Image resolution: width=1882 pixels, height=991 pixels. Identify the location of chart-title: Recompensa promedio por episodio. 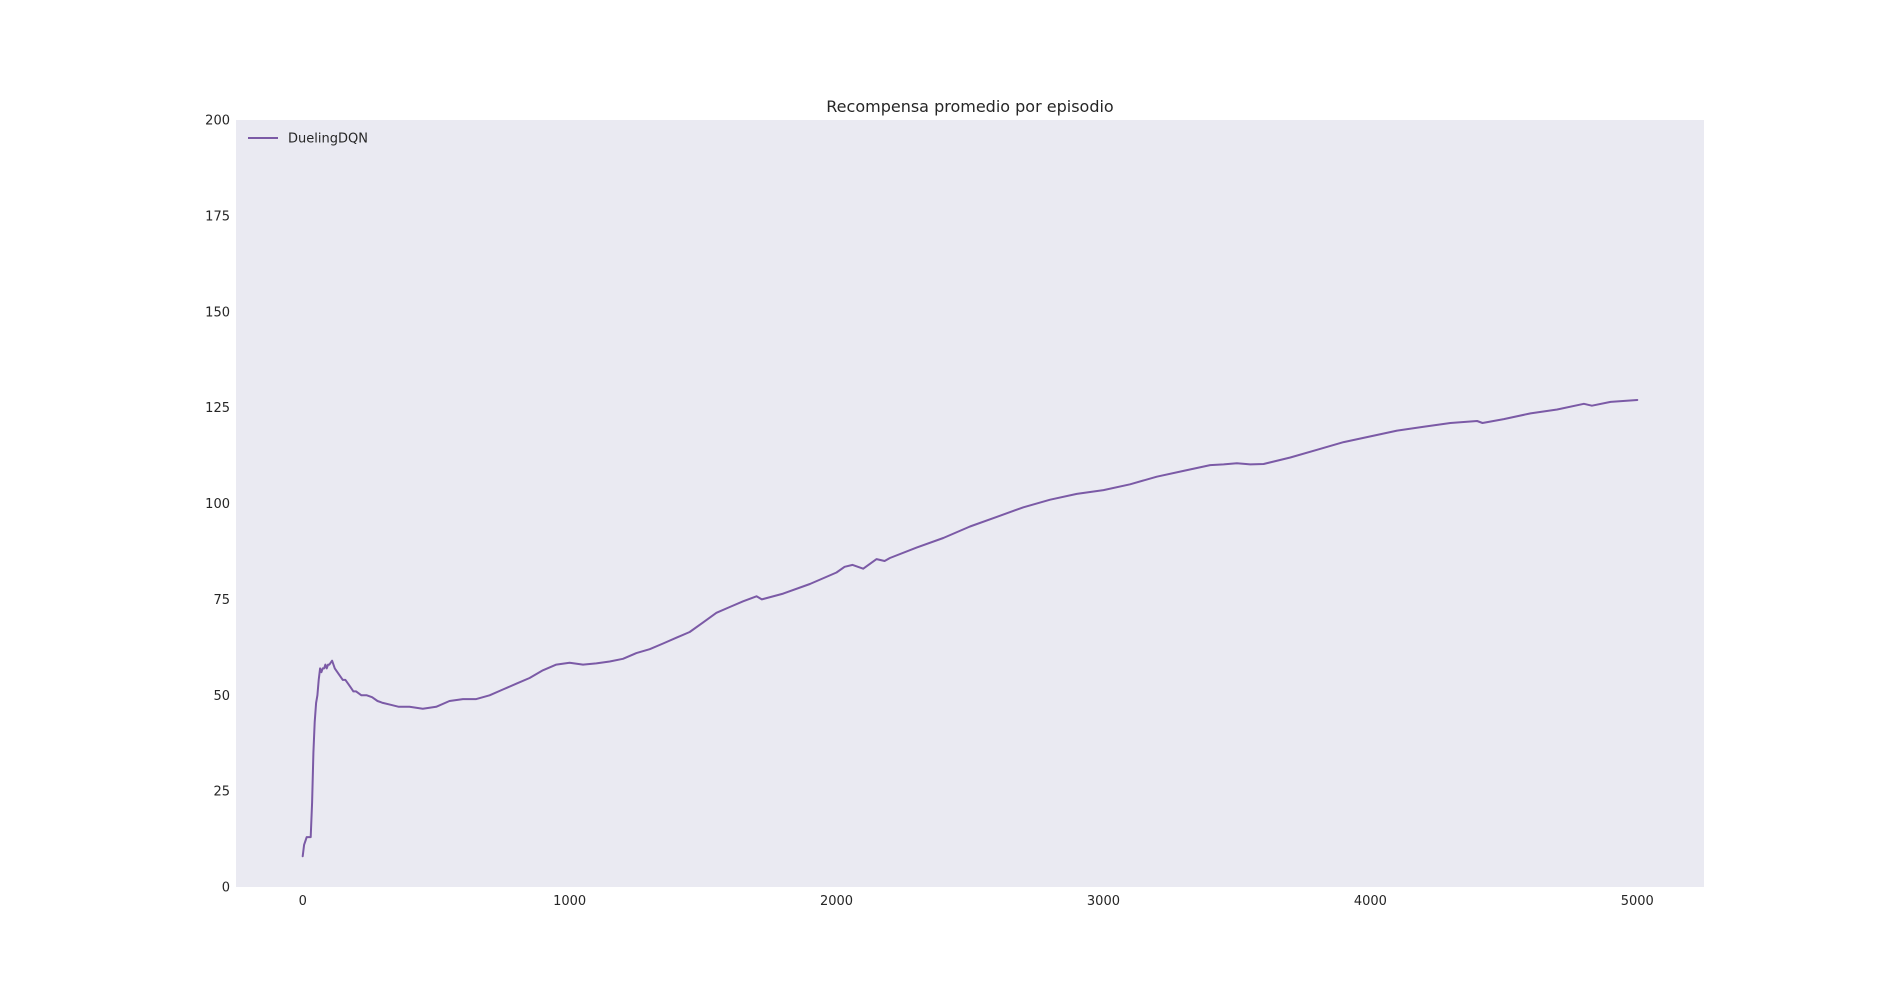
(969, 106).